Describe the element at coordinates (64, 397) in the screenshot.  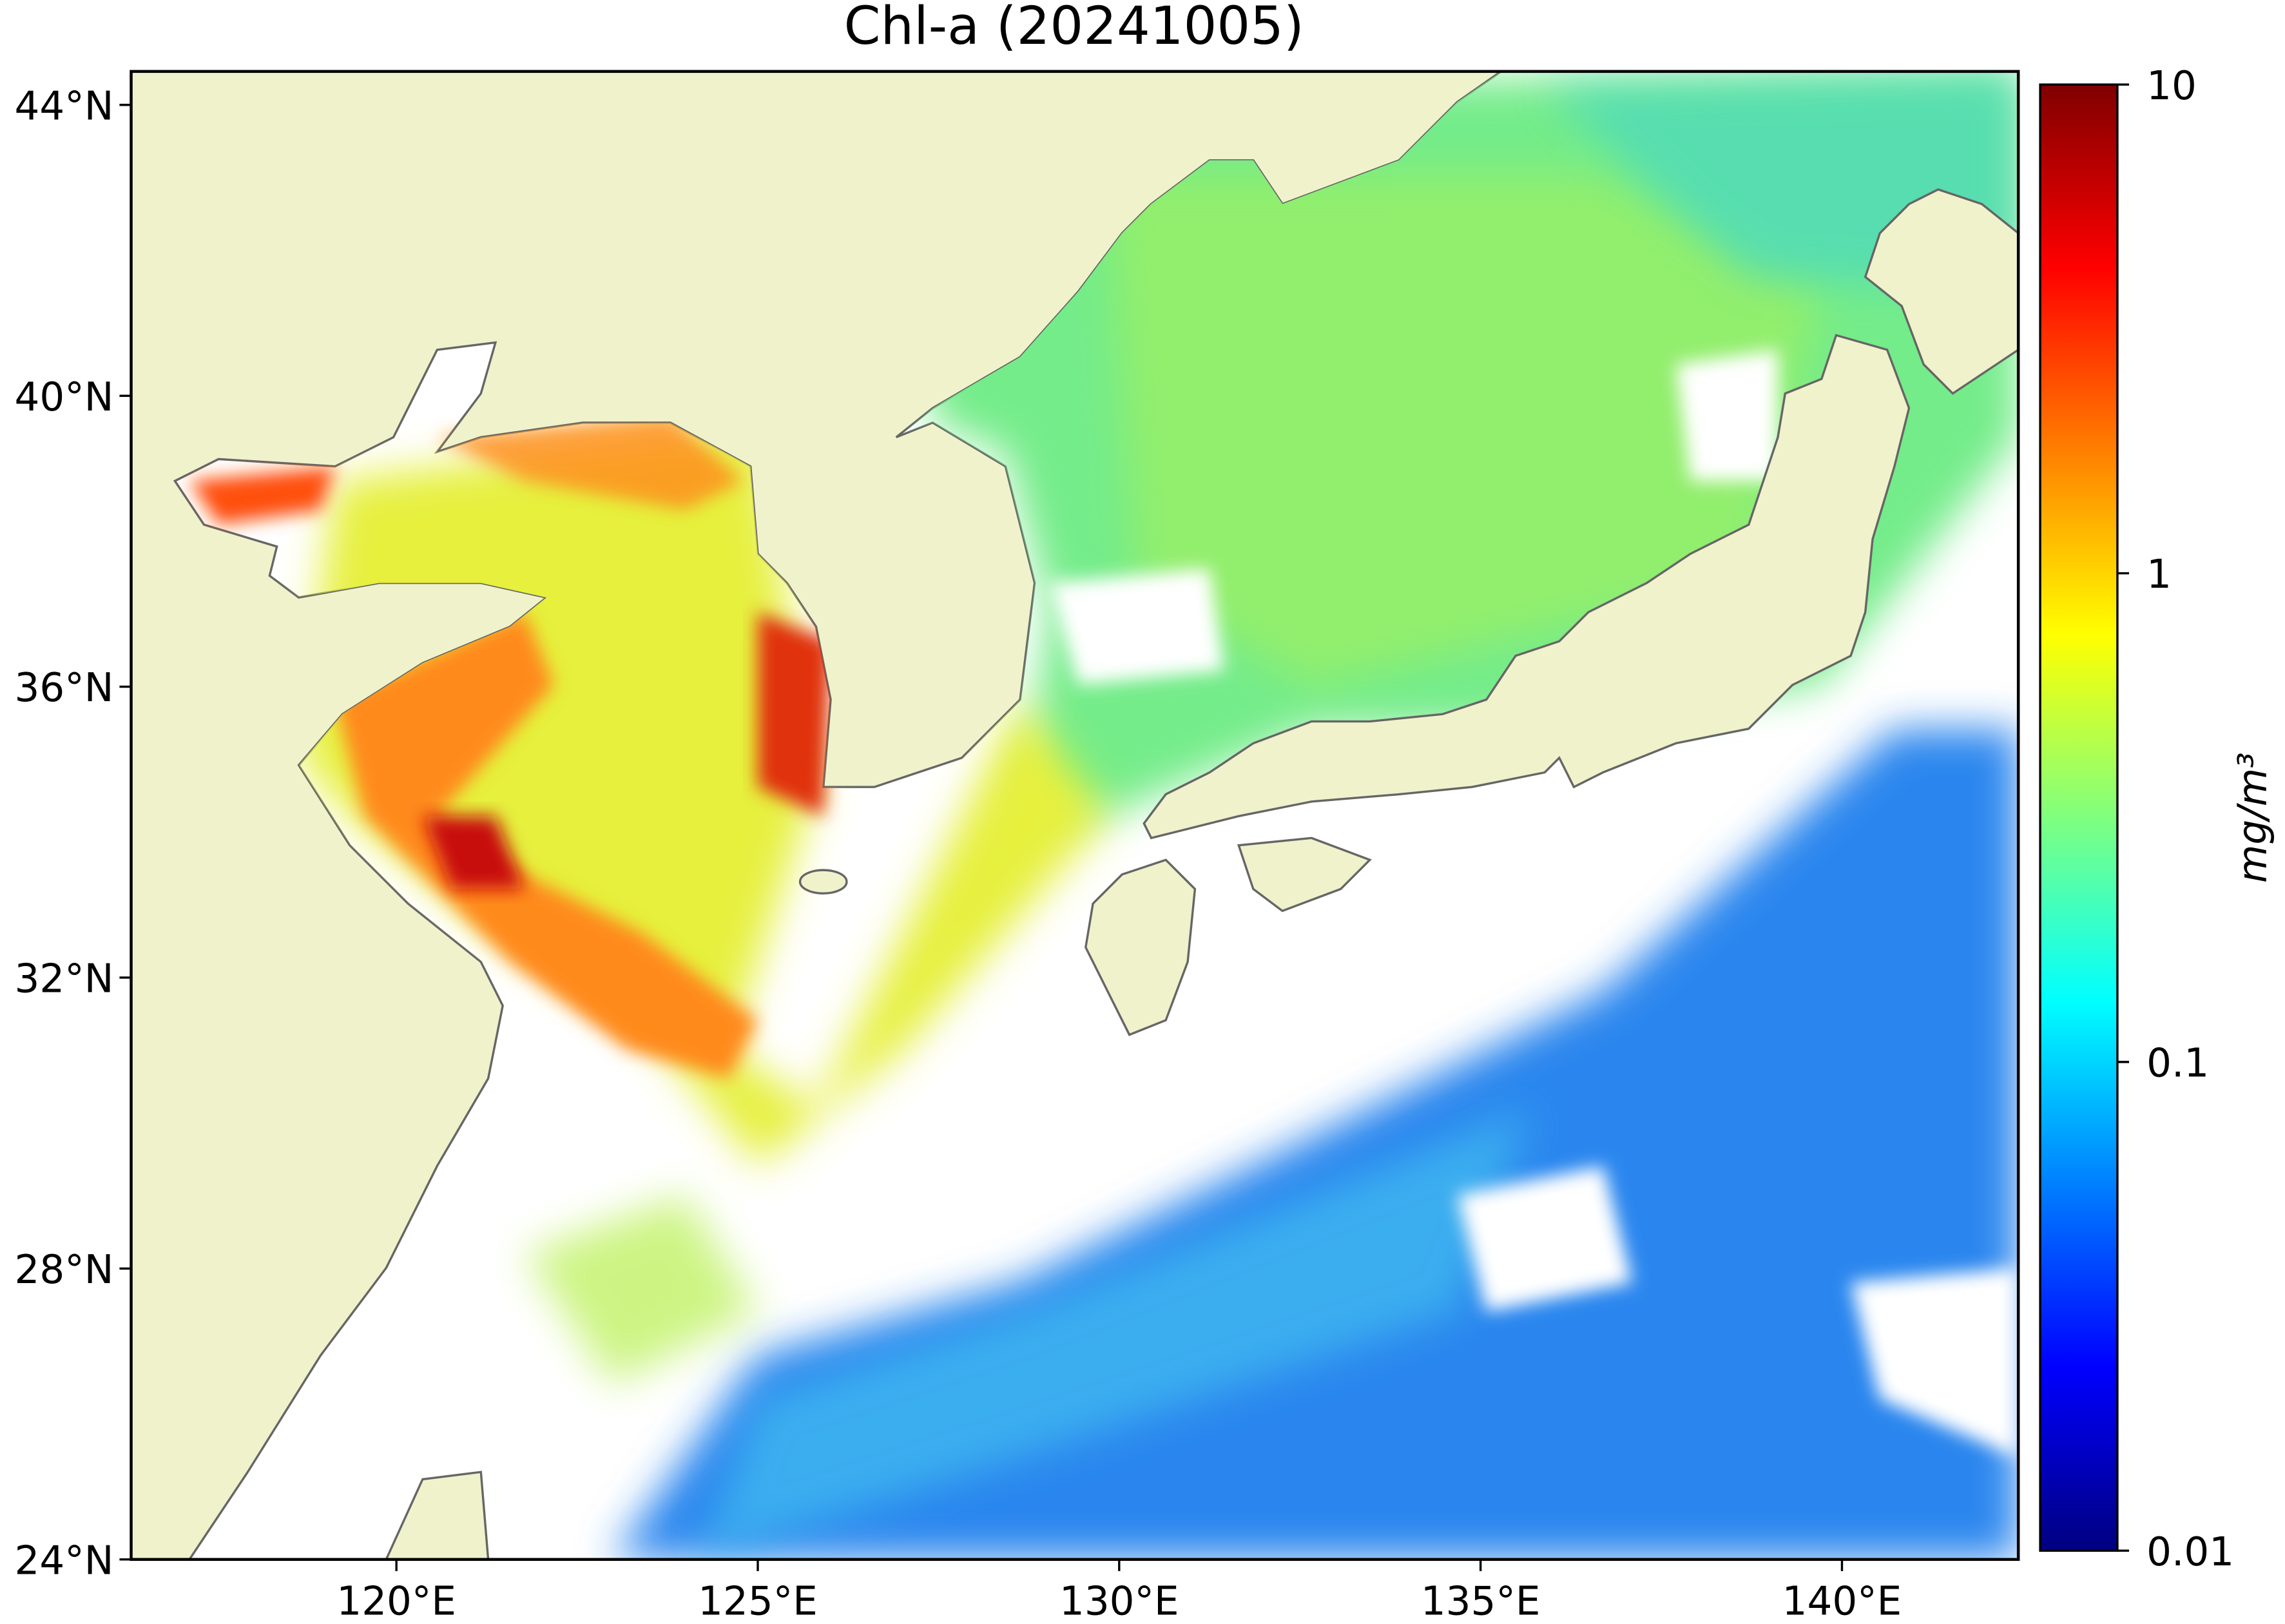
I see `y-tick-label: 40°N` at that location.